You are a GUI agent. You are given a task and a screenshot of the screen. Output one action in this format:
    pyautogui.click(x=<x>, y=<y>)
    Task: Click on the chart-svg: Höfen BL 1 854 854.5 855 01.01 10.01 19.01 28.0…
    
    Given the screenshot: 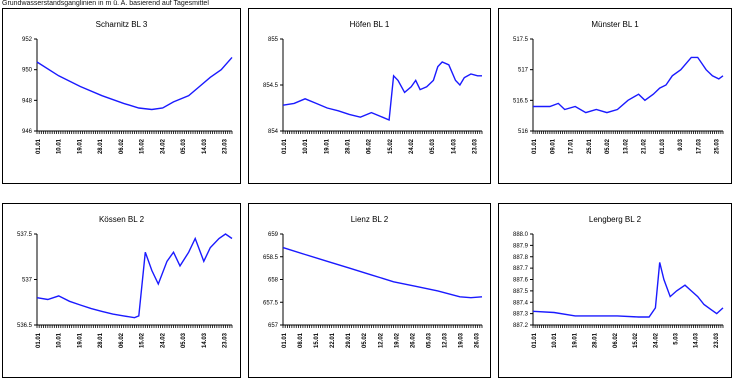 What is the action you would take?
    pyautogui.click(x=373, y=87)
    